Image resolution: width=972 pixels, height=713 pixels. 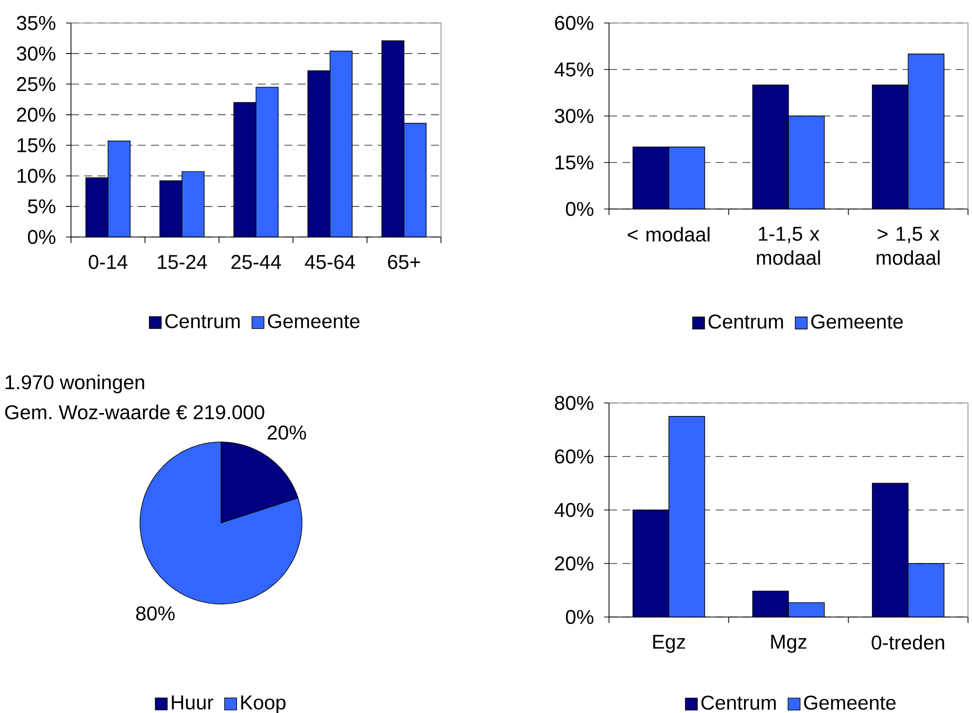 What do you see at coordinates (287, 432) in the screenshot?
I see `data-label: 20%` at bounding box center [287, 432].